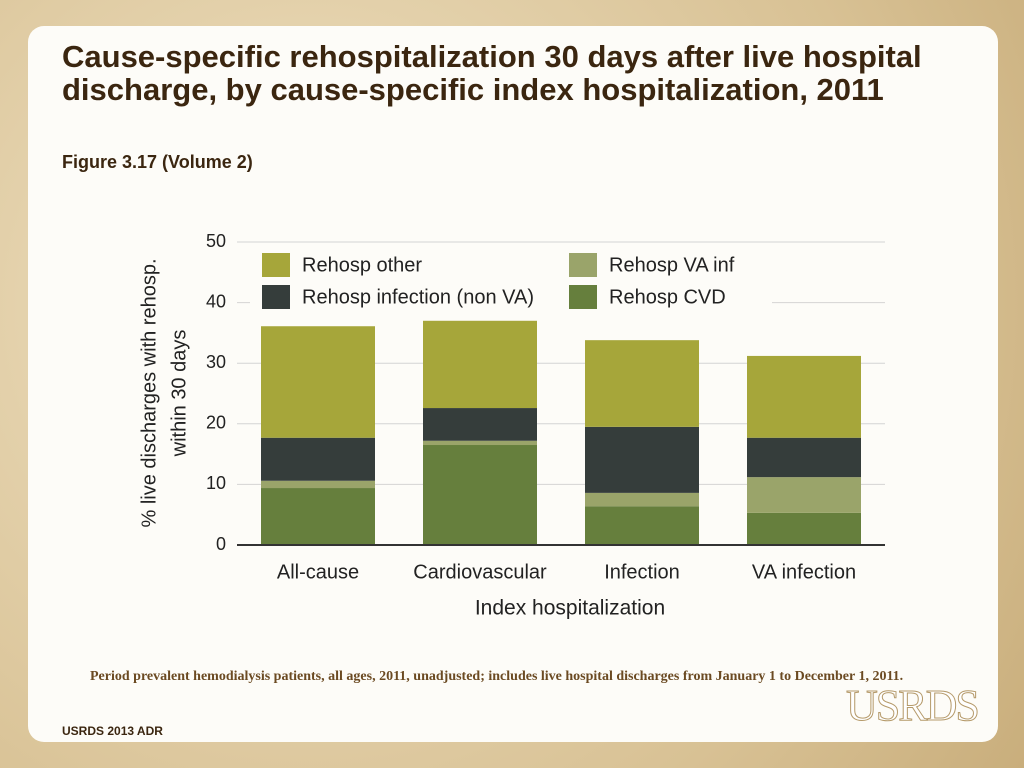 The width and height of the screenshot is (1024, 768). I want to click on logo: USRDS, so click(913, 706).